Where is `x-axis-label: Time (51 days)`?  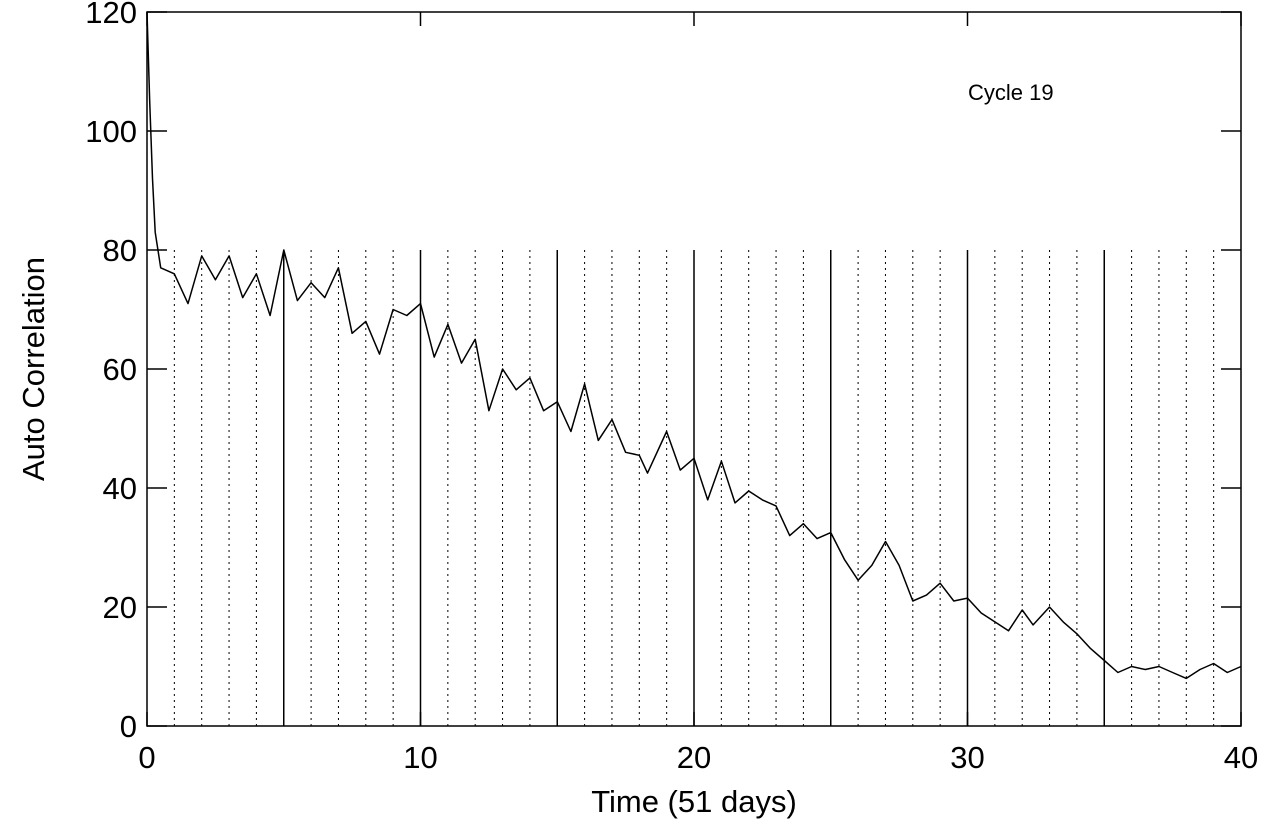
x-axis-label: Time (51 days) is located at coordinates (694, 801).